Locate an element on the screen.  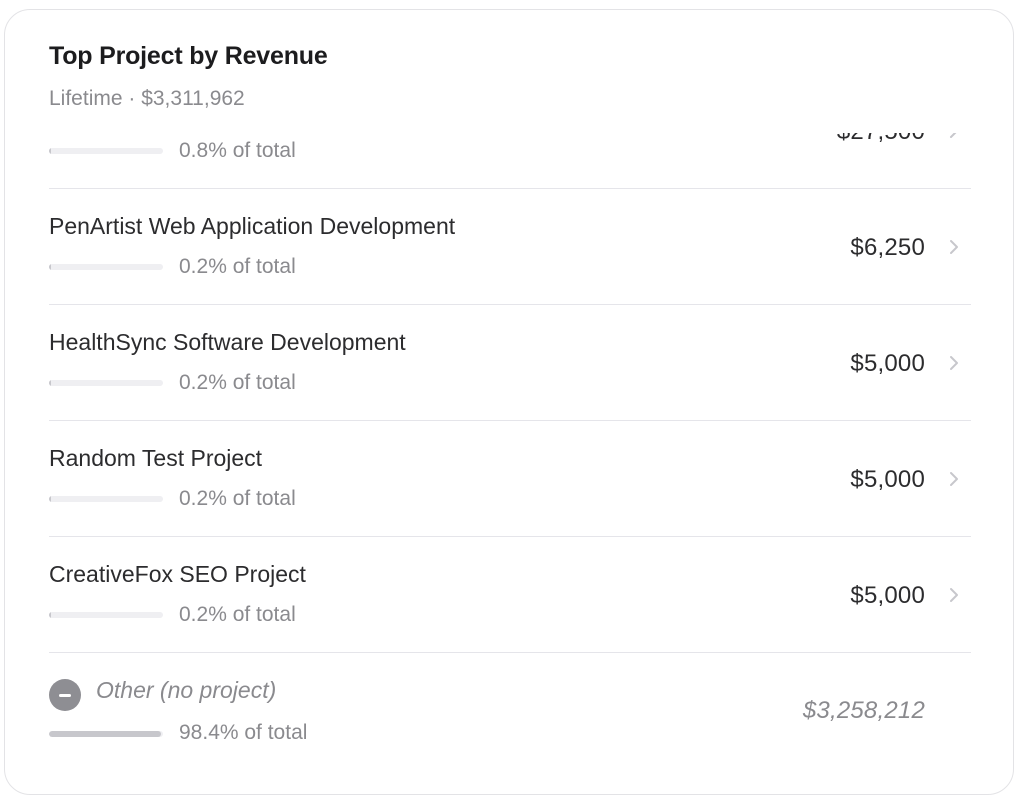
revenue-amount: $27,500 is located at coordinates (881, 139).